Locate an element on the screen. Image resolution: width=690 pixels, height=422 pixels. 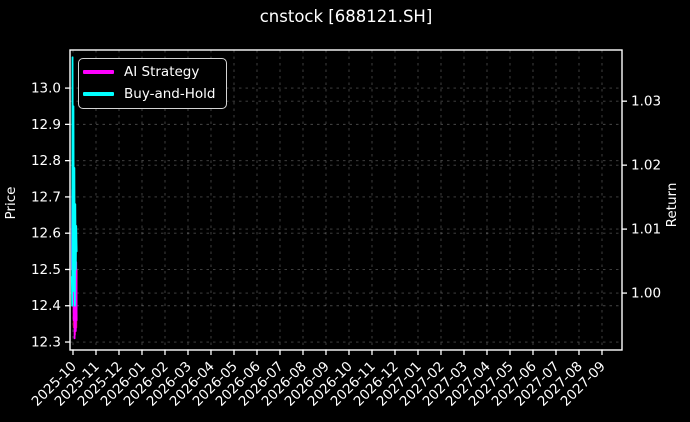
y-tick-label-left: 12.9 is located at coordinates (46, 125).